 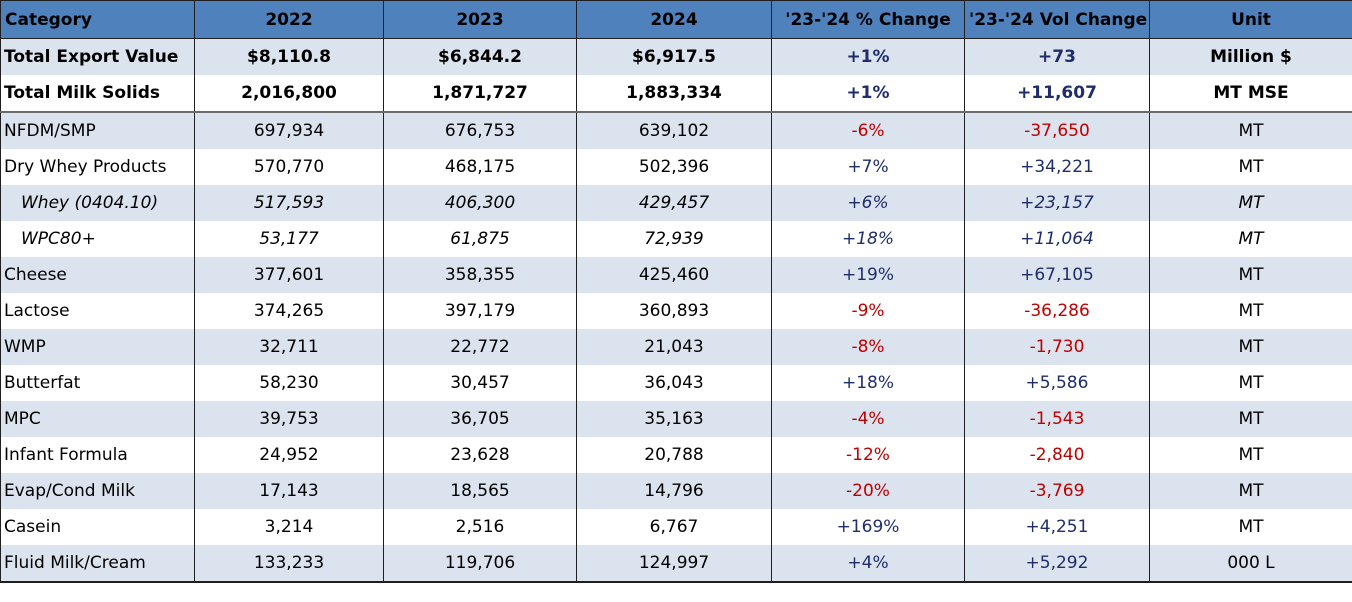 I want to click on vol-change-cell: +11,607, so click(x=1057, y=93).